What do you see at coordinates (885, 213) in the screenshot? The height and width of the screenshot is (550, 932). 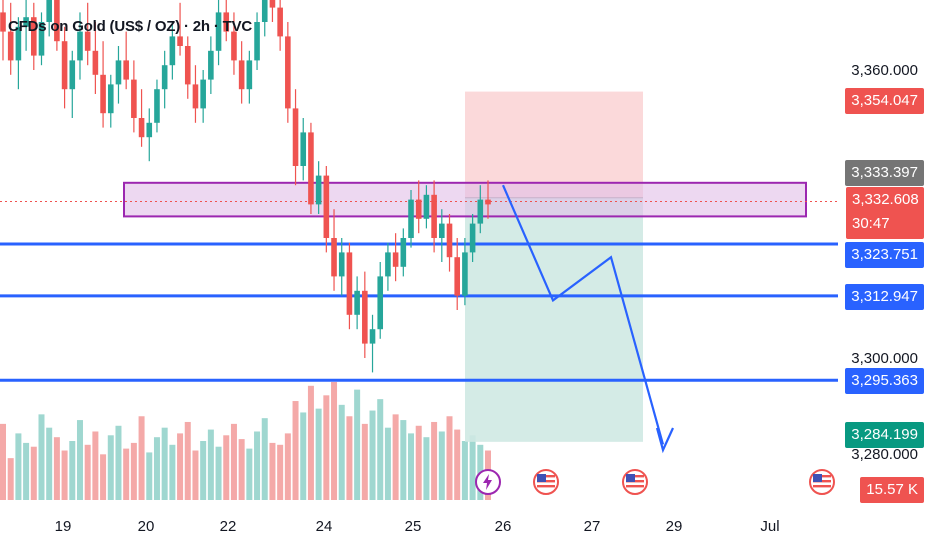 I see `last-price-tag: 3,332.608 30:47` at bounding box center [885, 213].